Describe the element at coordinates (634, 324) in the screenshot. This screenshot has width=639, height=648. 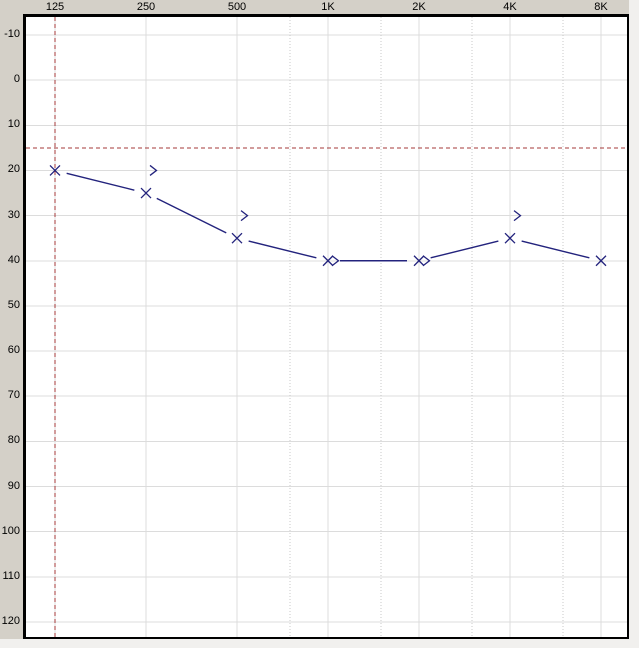
I see `right-margin-strip` at that location.